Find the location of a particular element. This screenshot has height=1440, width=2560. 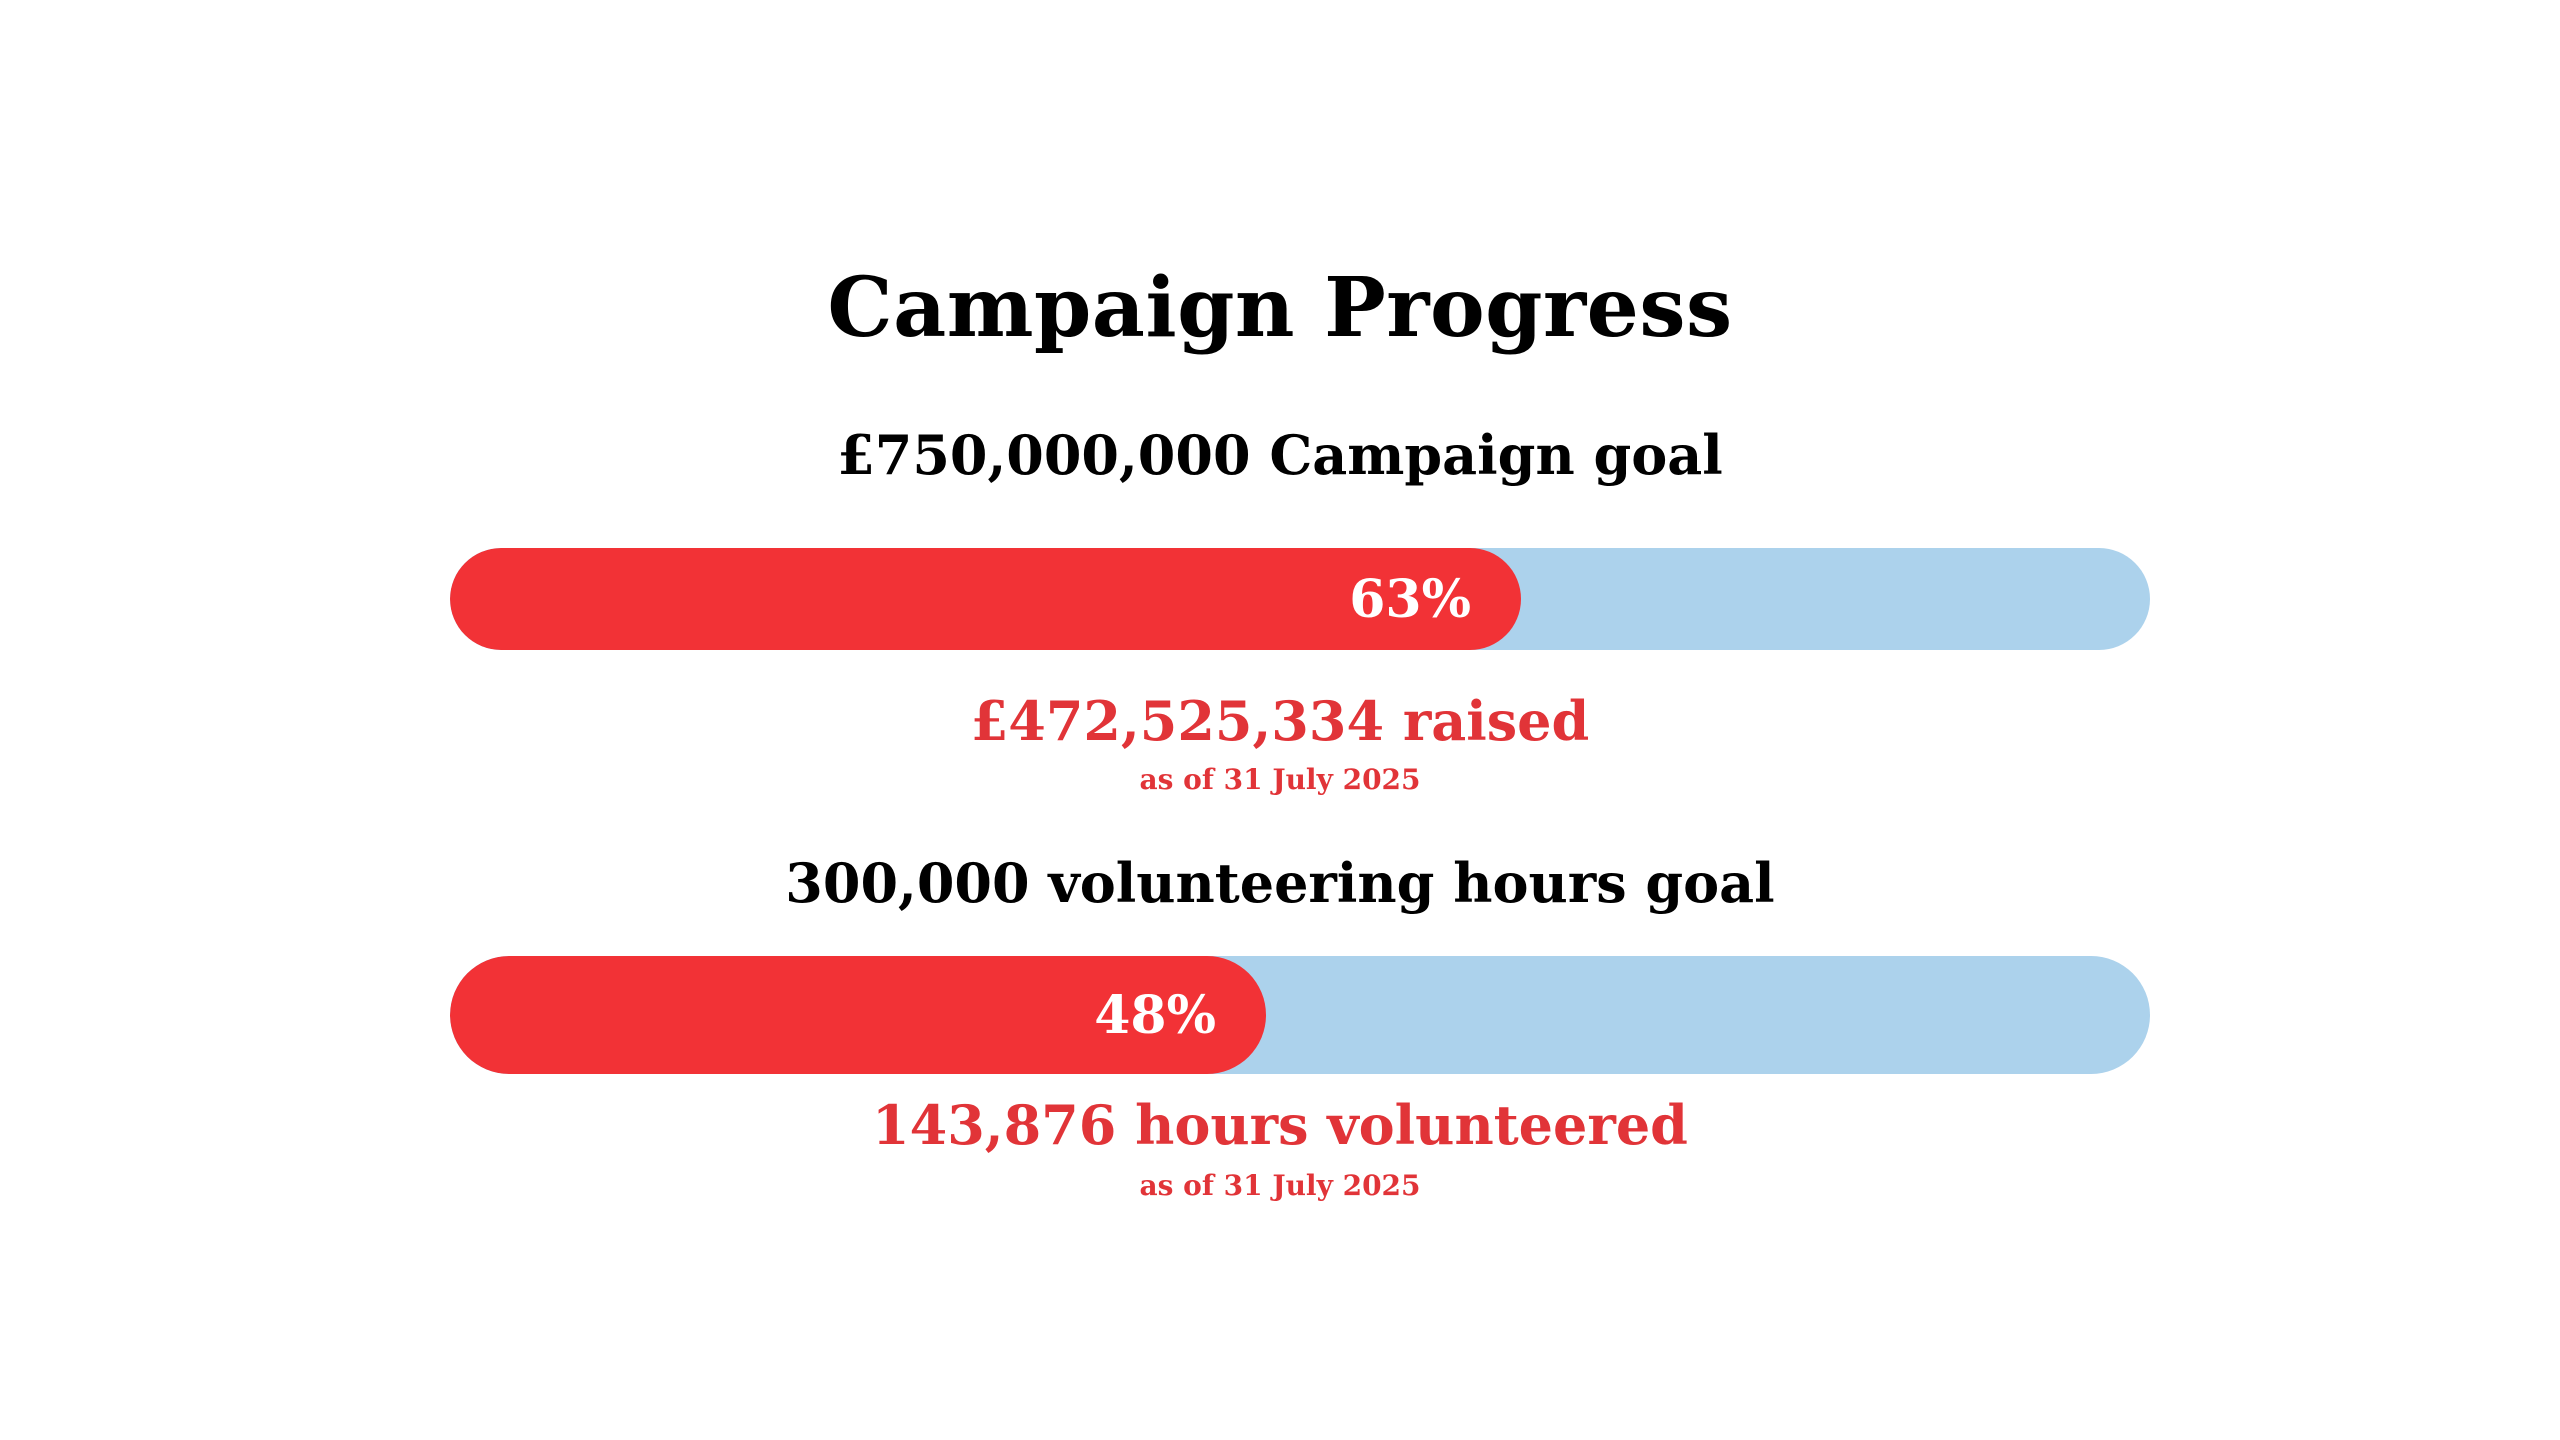

amount-raised: £472,525,334 raised is located at coordinates (1280, 721).